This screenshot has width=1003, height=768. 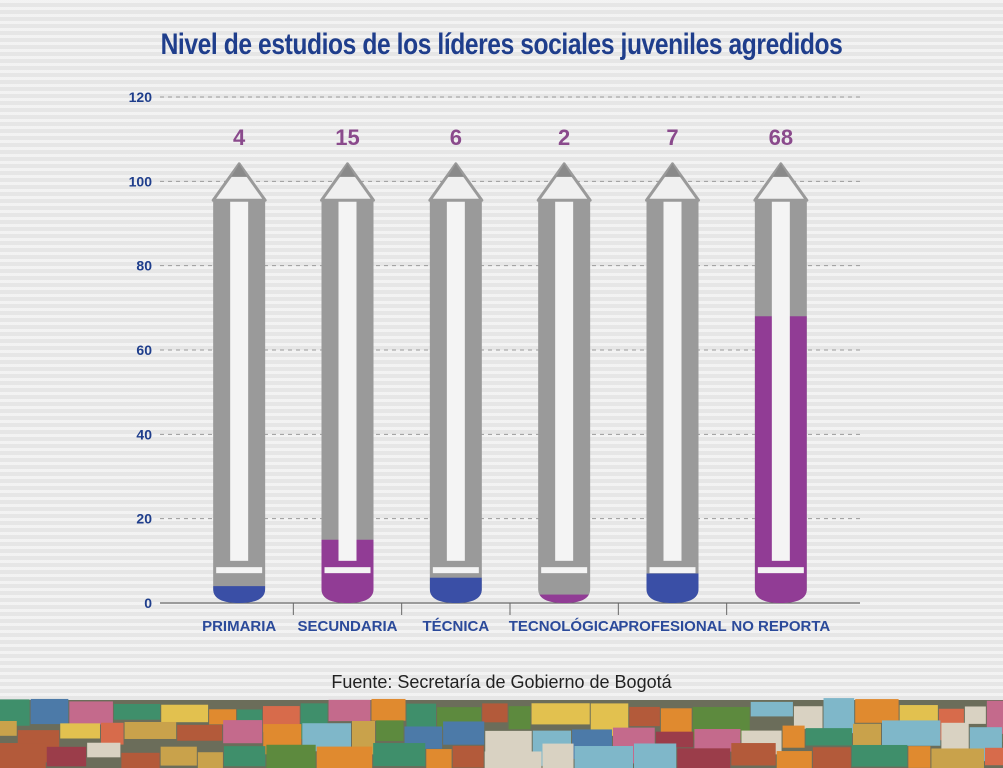 What do you see at coordinates (456, 137) in the screenshot?
I see `value-label: 6` at bounding box center [456, 137].